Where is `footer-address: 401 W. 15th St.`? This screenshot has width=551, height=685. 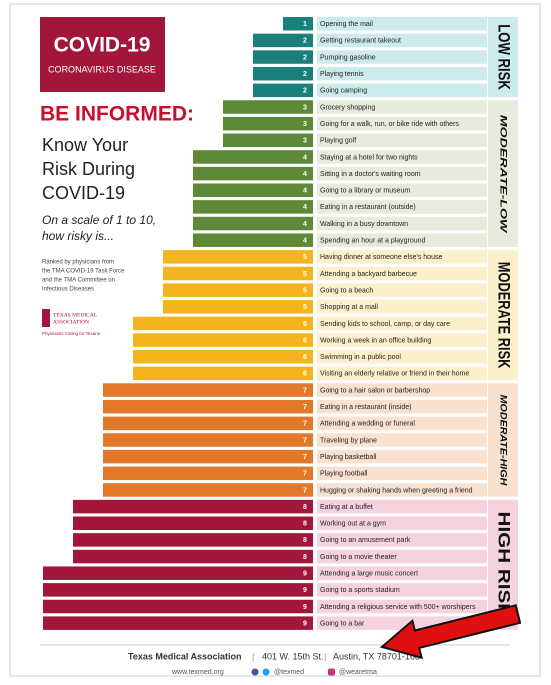
footer-address: 401 W. 15th St. is located at coordinates (293, 656).